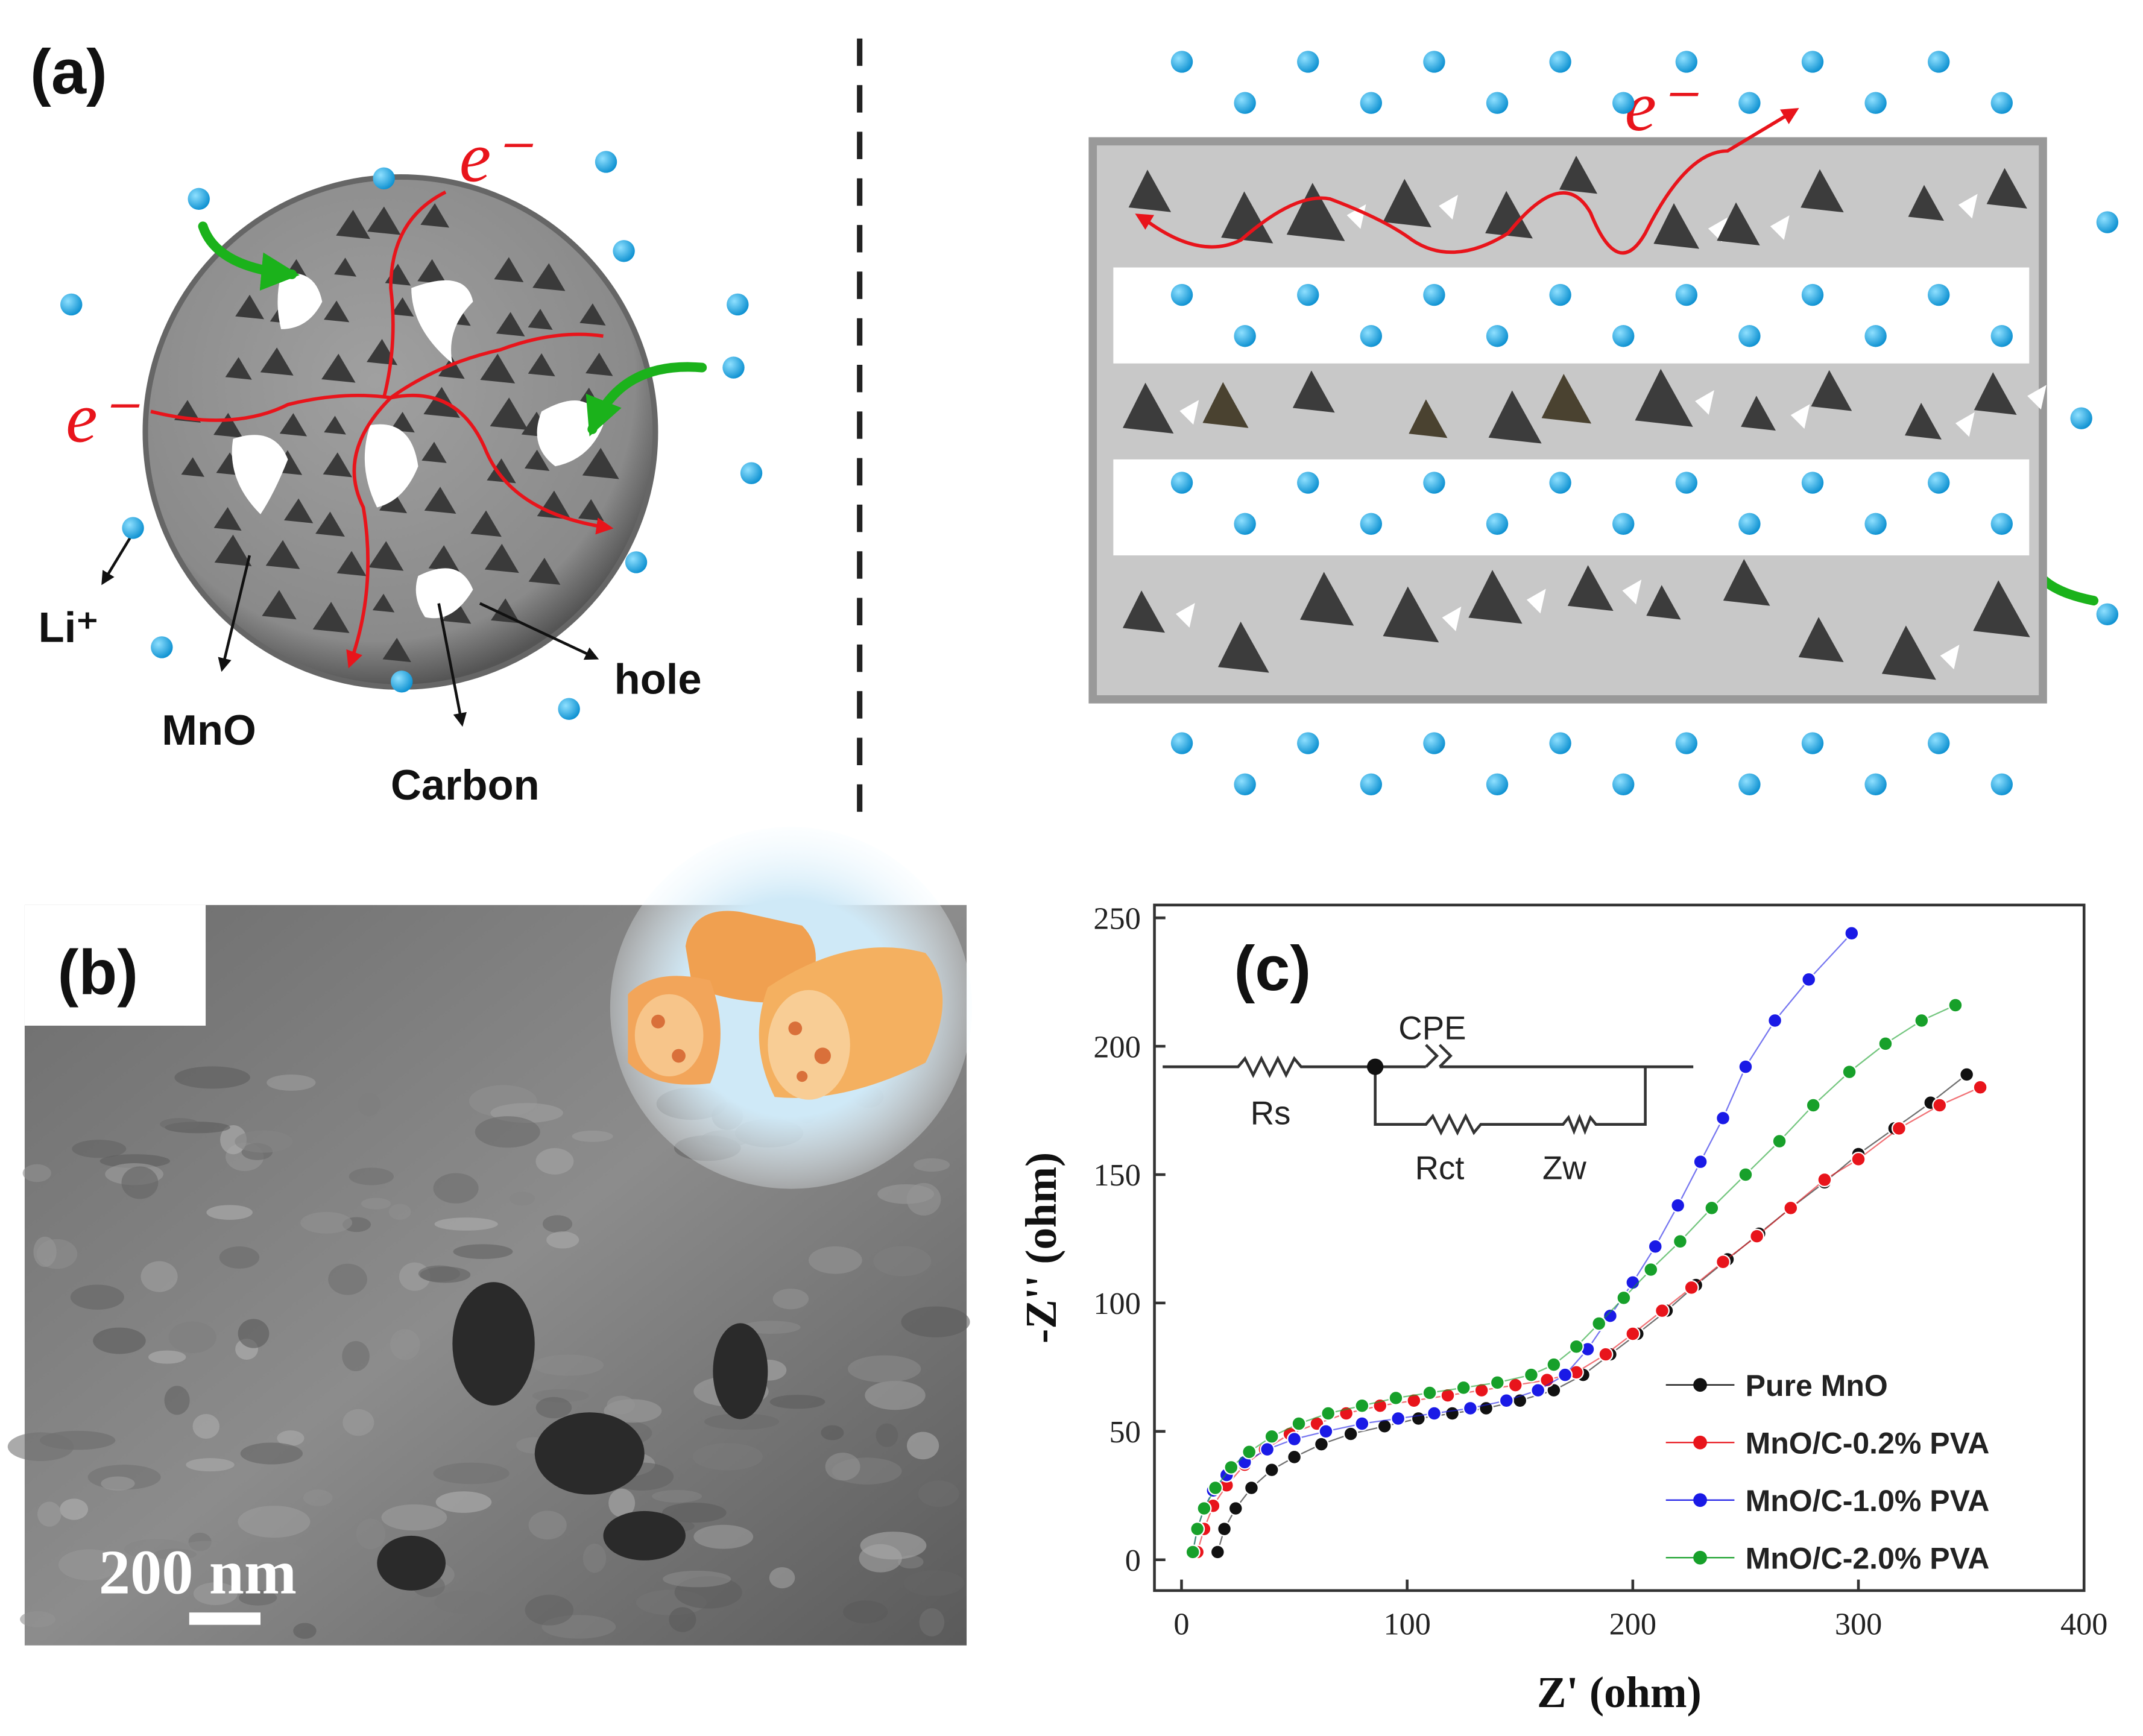 This screenshot has width=2143, height=1736. Describe the element at coordinates (1700, 1500) in the screenshot. I see `legend-marker` at that location.